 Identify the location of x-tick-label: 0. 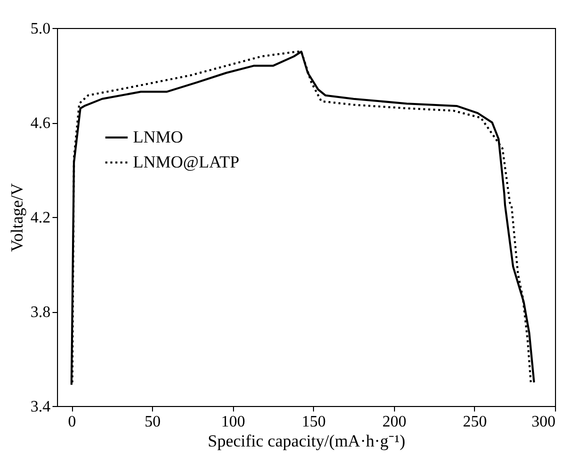
(72, 422).